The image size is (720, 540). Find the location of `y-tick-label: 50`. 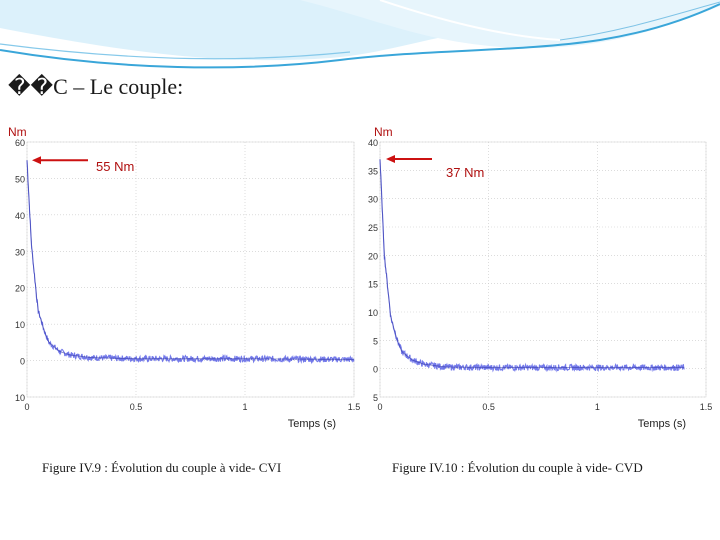

y-tick-label: 50 is located at coordinates (20, 179).